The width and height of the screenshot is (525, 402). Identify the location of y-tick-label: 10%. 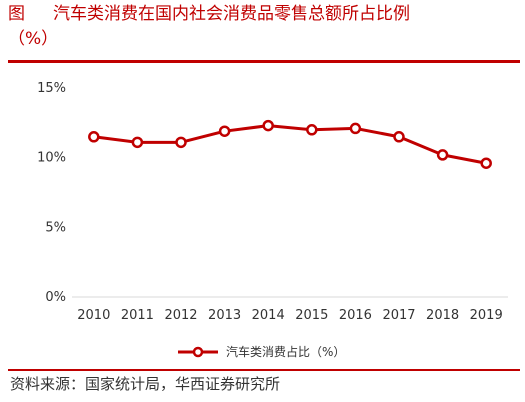
(51, 158).